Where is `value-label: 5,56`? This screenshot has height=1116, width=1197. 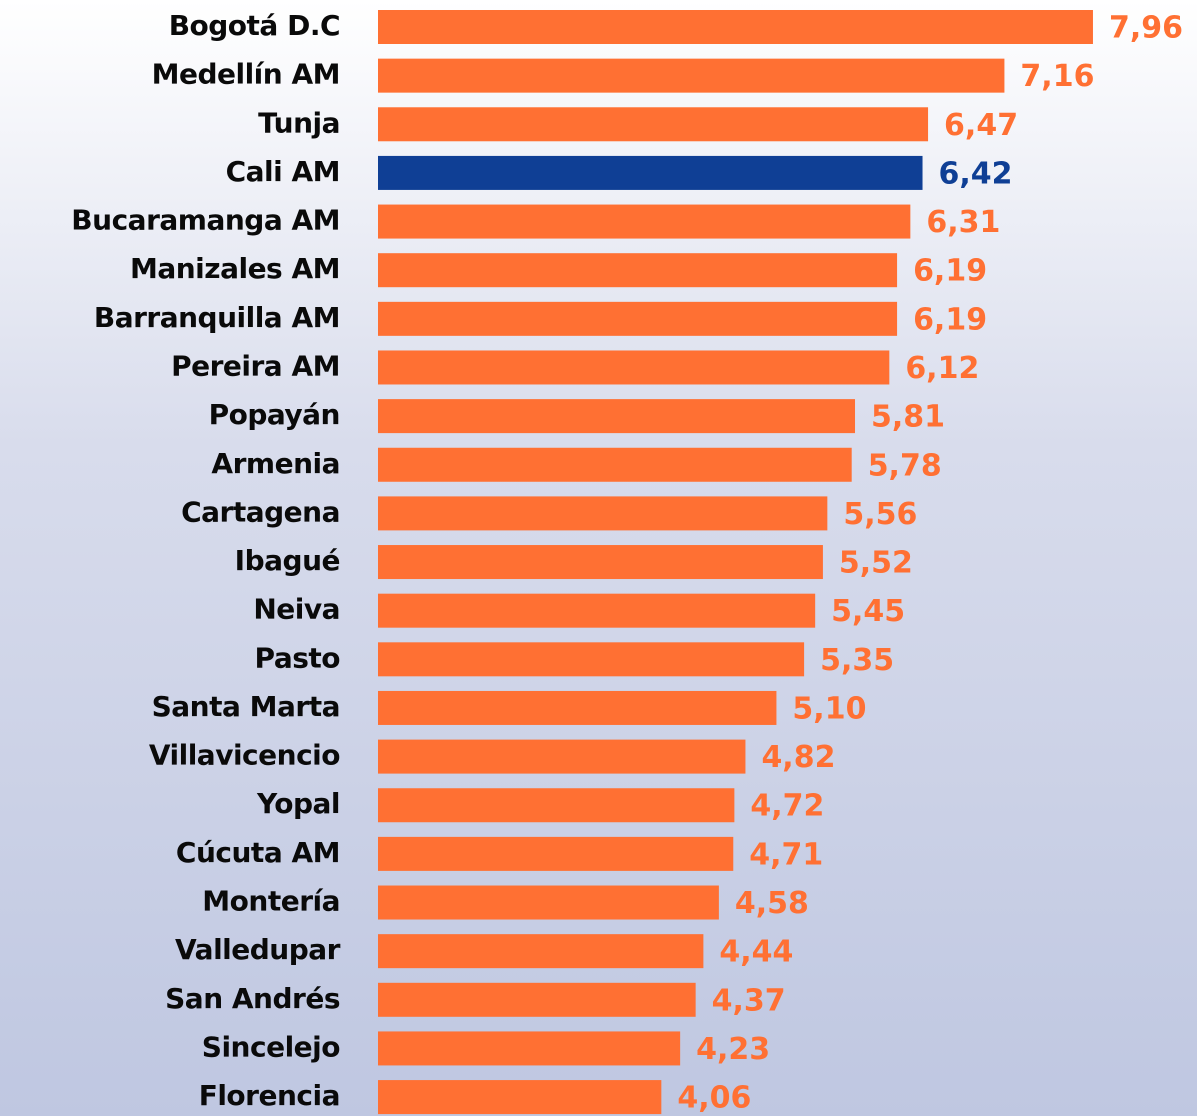 value-label: 5,56 is located at coordinates (880, 514).